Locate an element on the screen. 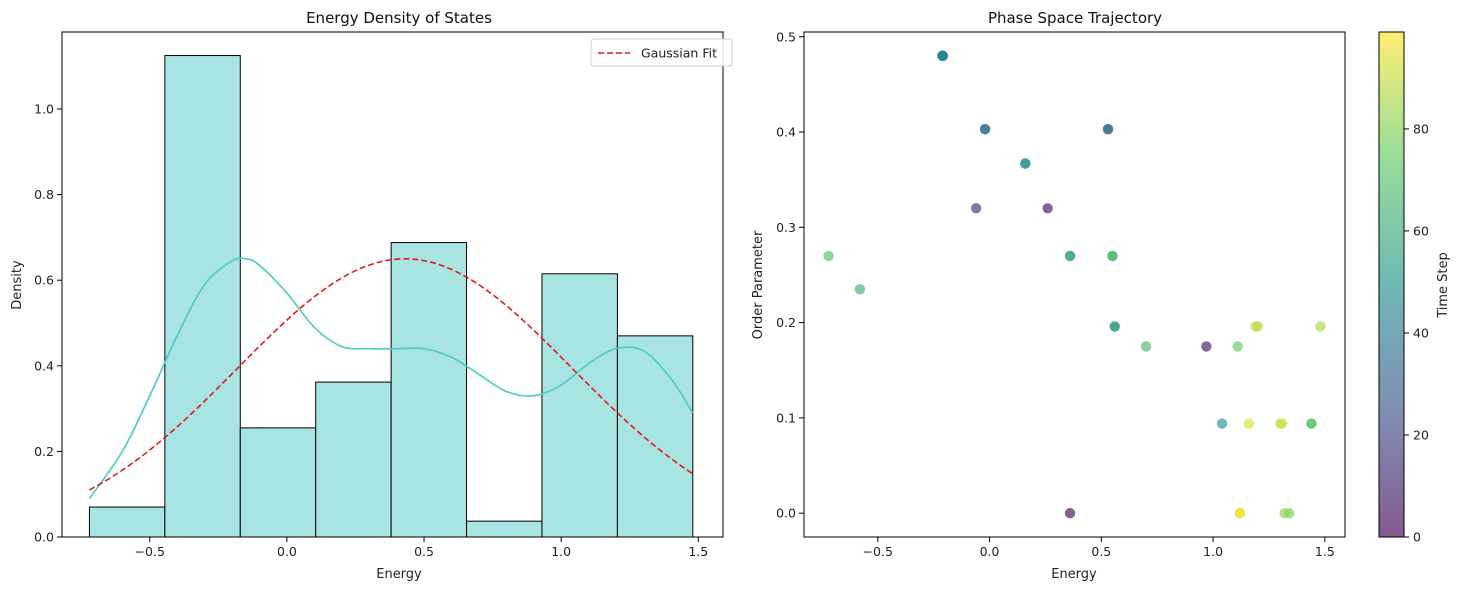 The height and width of the screenshot is (590, 1460). colorbar-tick-label: 20 is located at coordinates (1421, 434).